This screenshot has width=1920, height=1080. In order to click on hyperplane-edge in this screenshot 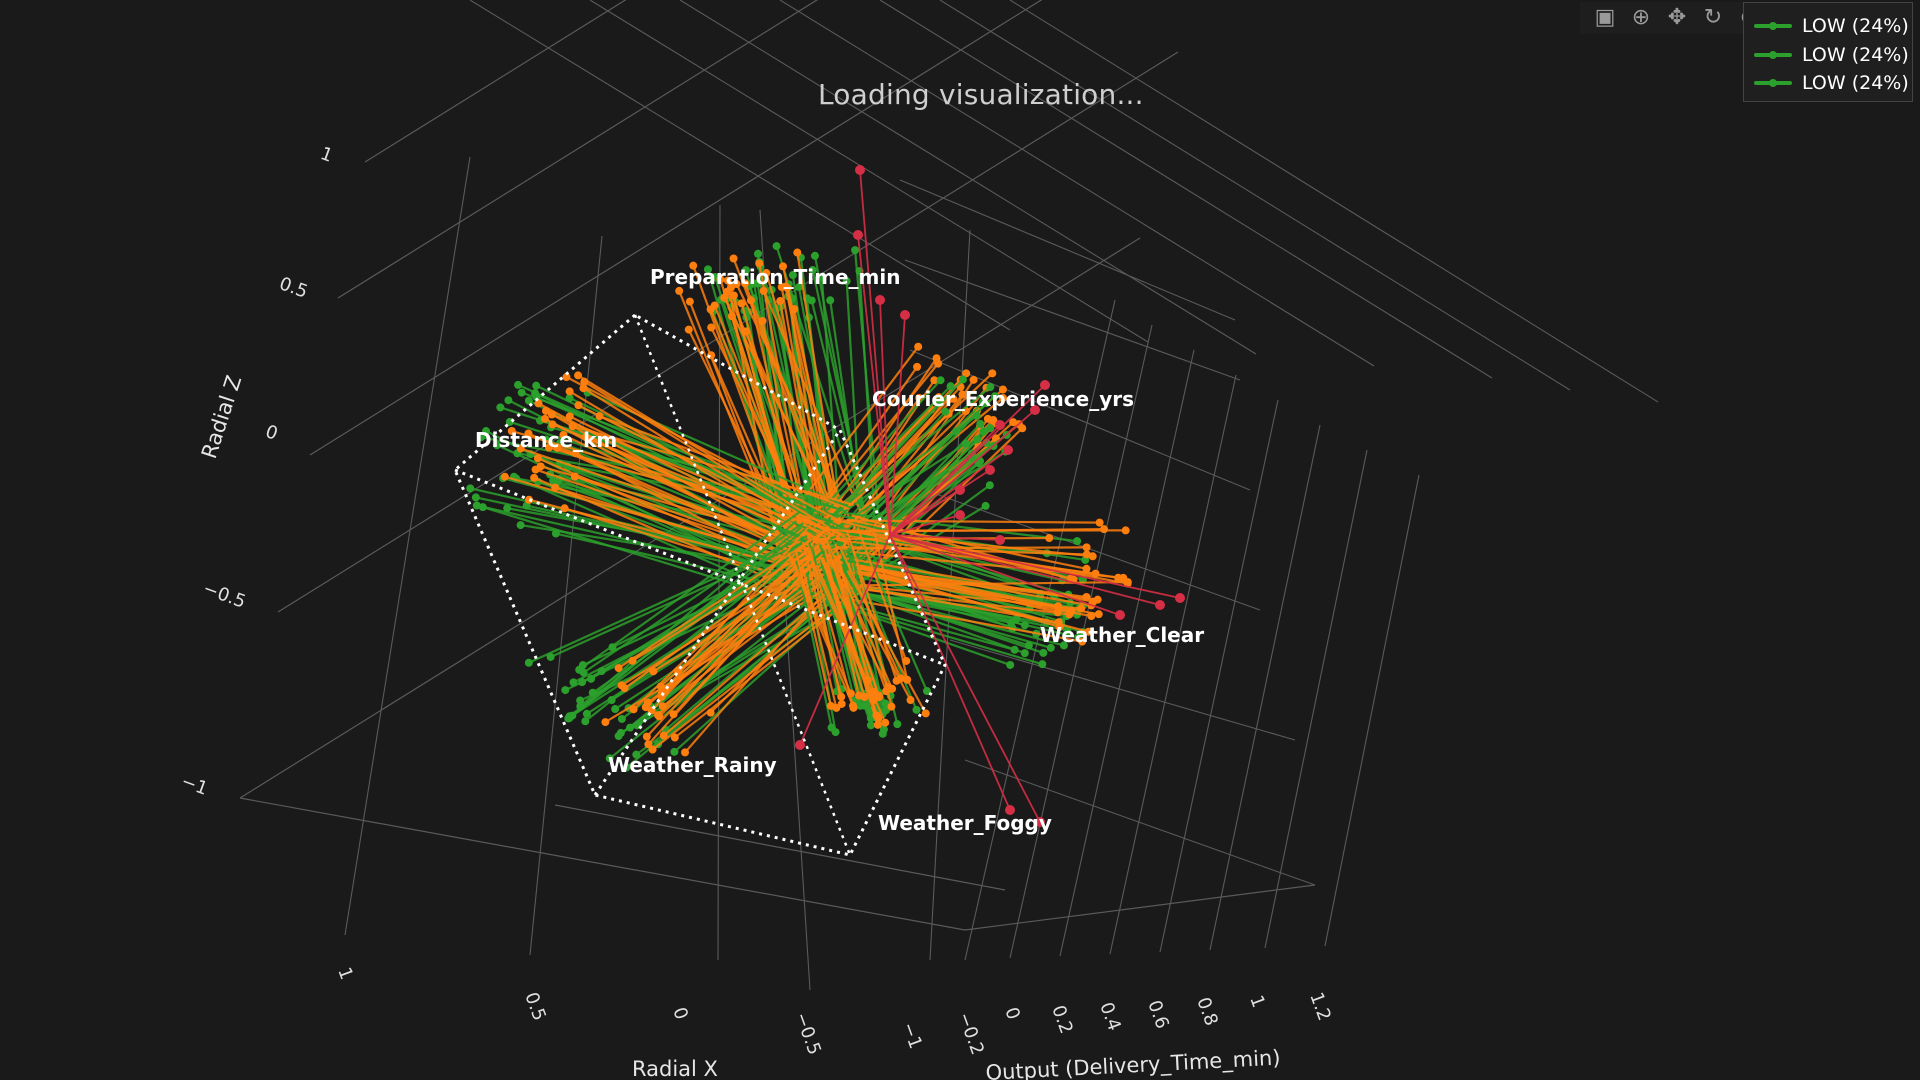, I will do `click(742, 585)`.